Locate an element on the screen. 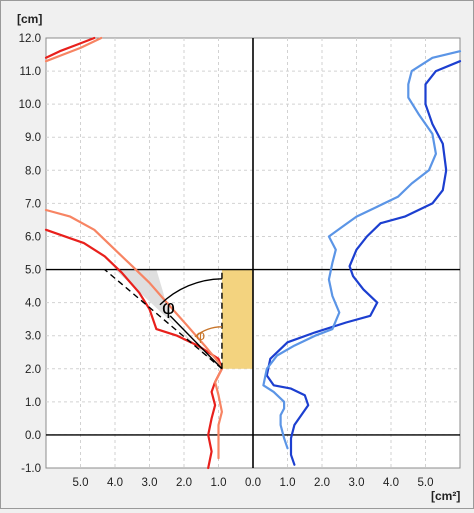  x-unit-label: [cm²] is located at coordinates (445, 496).